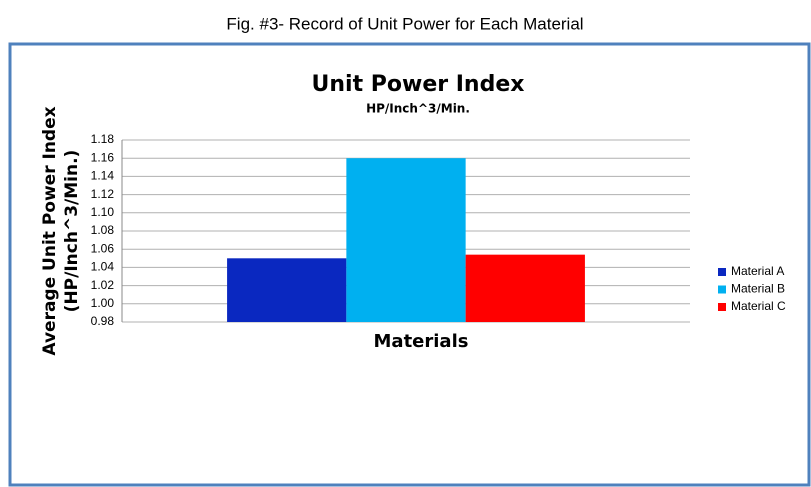 The width and height of the screenshot is (811, 487). I want to click on y-axis-label: (HP/Inch^3/Min.), so click(72, 231).